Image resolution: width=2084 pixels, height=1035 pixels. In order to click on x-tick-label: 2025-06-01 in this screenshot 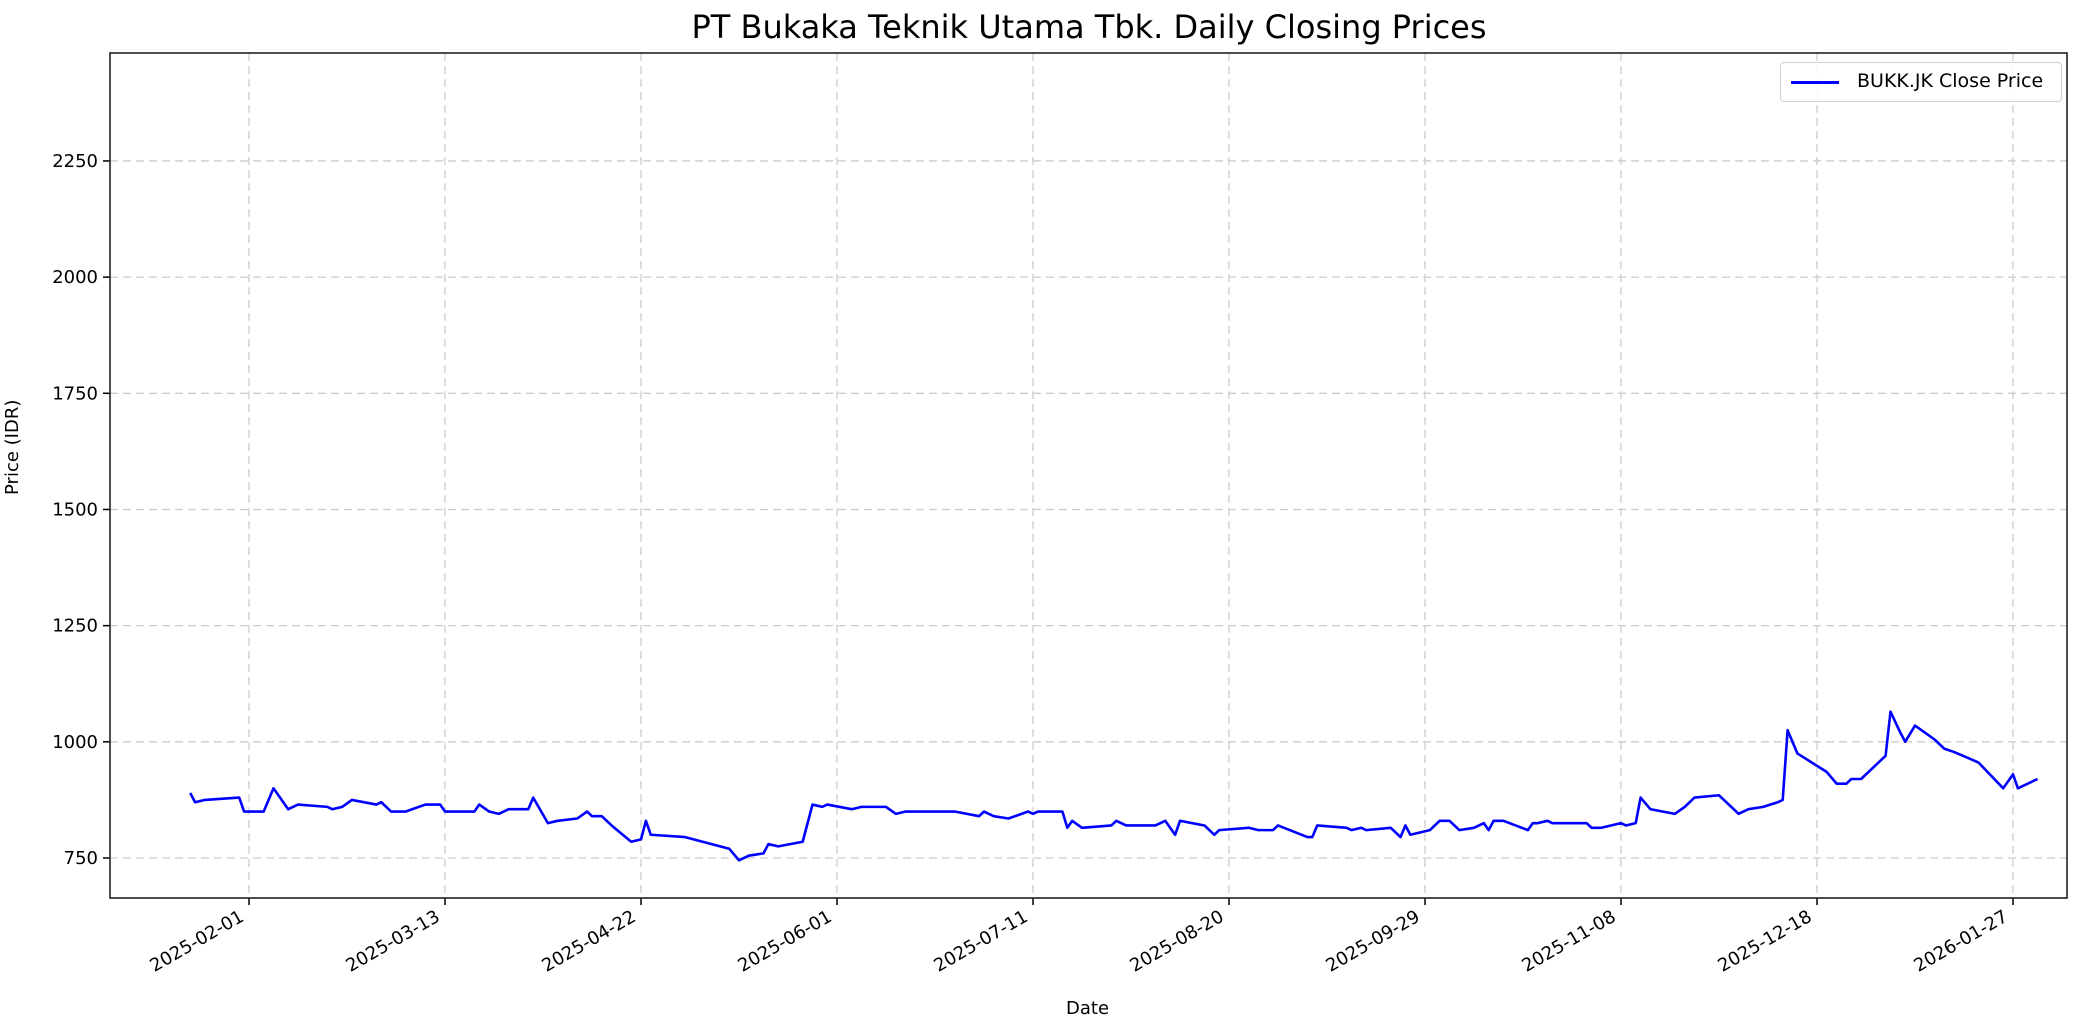, I will do `click(784, 941)`.